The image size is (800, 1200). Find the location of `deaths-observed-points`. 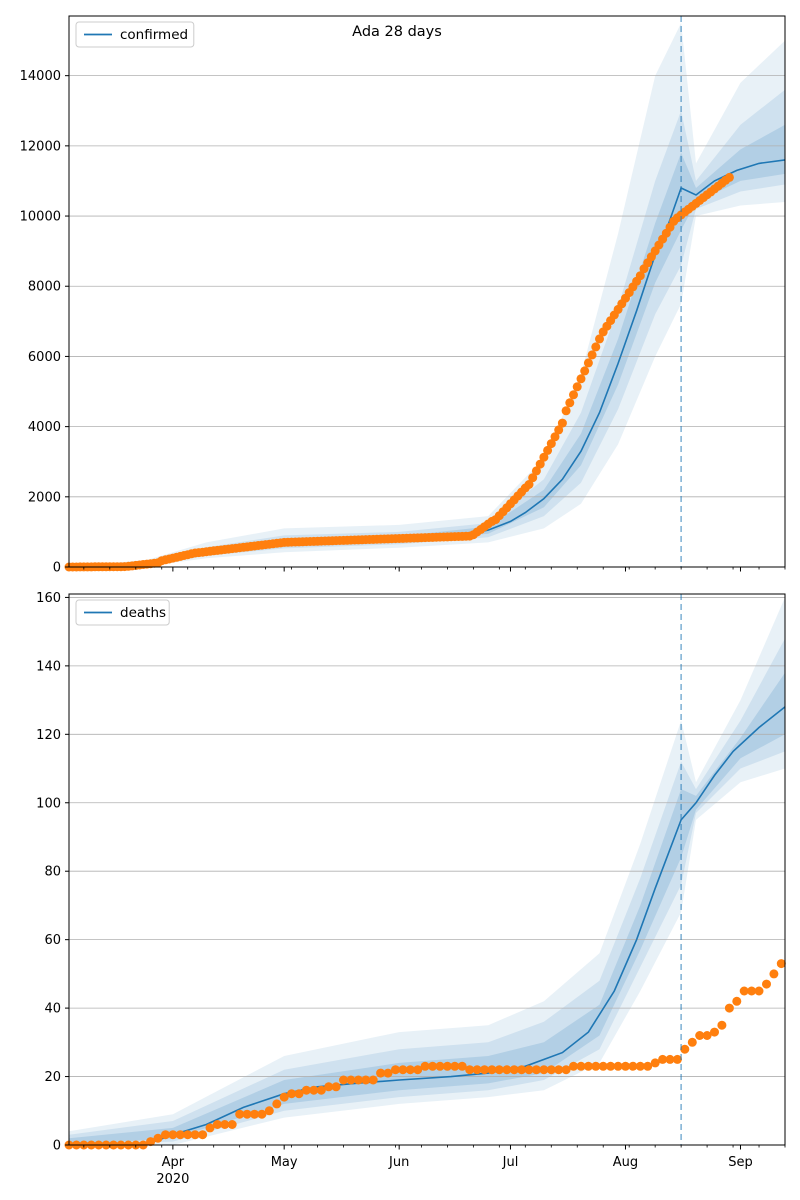

deaths-observed-points is located at coordinates (425, 1054).